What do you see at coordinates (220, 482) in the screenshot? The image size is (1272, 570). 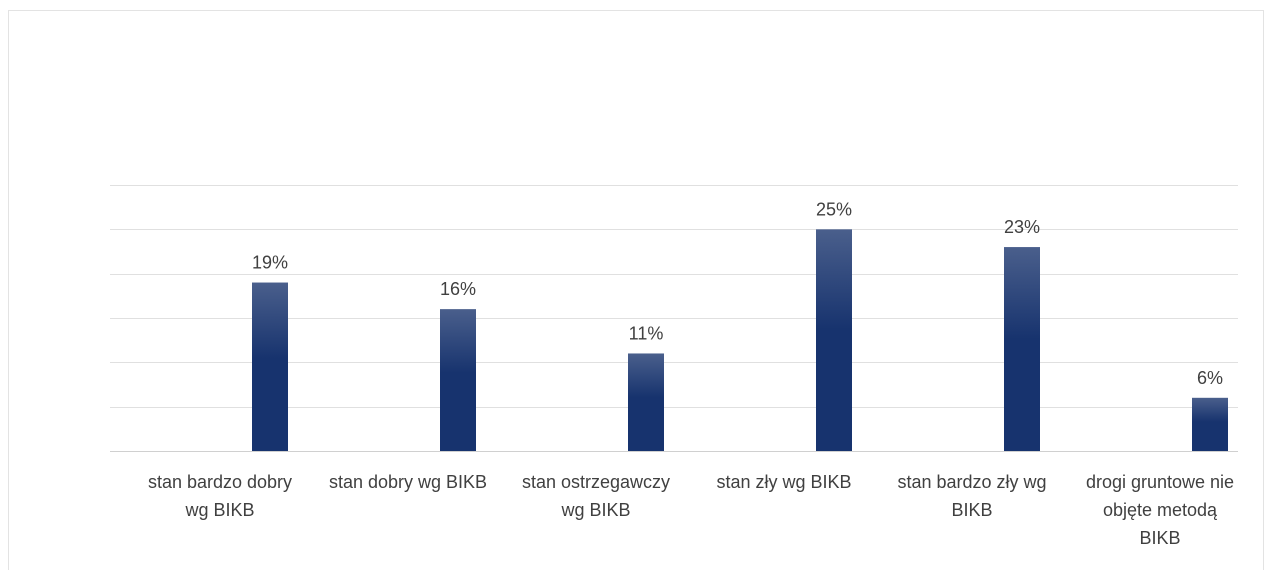 I see `category-label-line: stan bardzo dobry` at bounding box center [220, 482].